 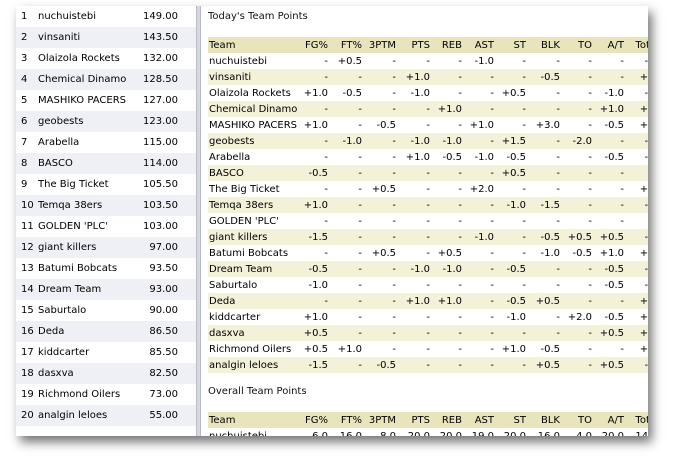 I want to click on standings-row: 2 vinsaniti 143.50, so click(x=106, y=37).